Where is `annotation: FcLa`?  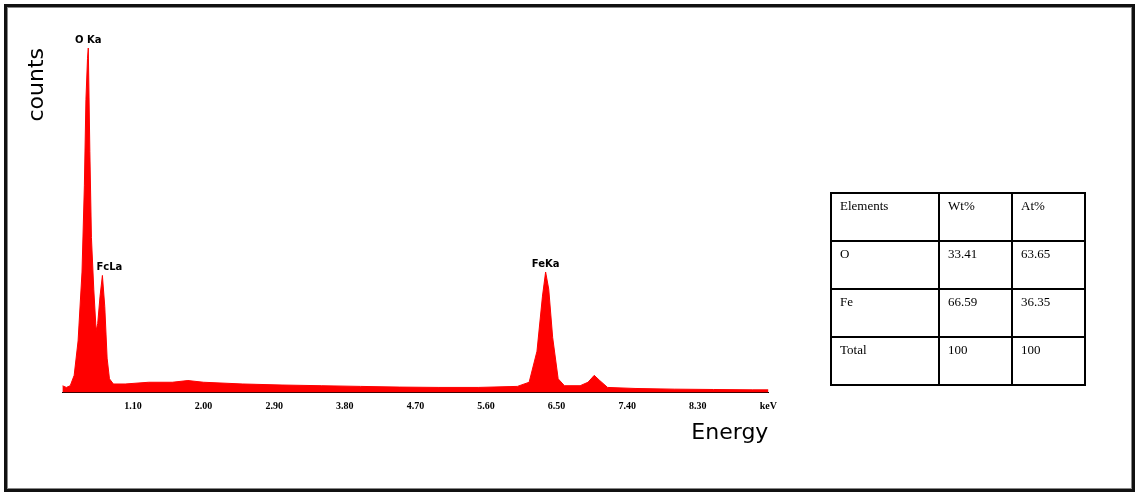
annotation: FcLa is located at coordinates (109, 267).